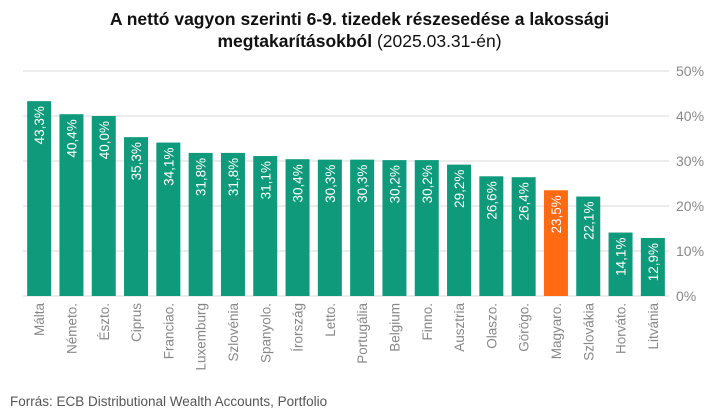 The width and height of the screenshot is (719, 417). What do you see at coordinates (298, 327) in the screenshot?
I see `x-tick-label: Írország` at bounding box center [298, 327].